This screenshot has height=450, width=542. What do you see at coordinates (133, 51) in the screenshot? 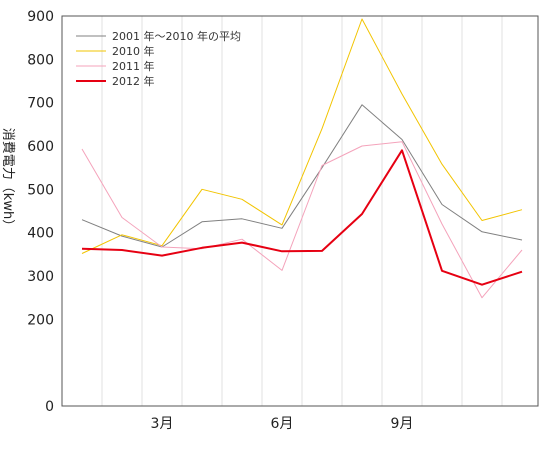
I see `legend-label: 2010 年` at bounding box center [133, 51].